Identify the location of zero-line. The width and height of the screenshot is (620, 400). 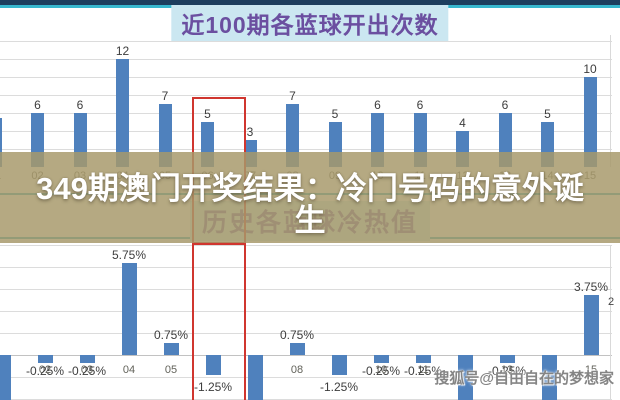
(306, 355).